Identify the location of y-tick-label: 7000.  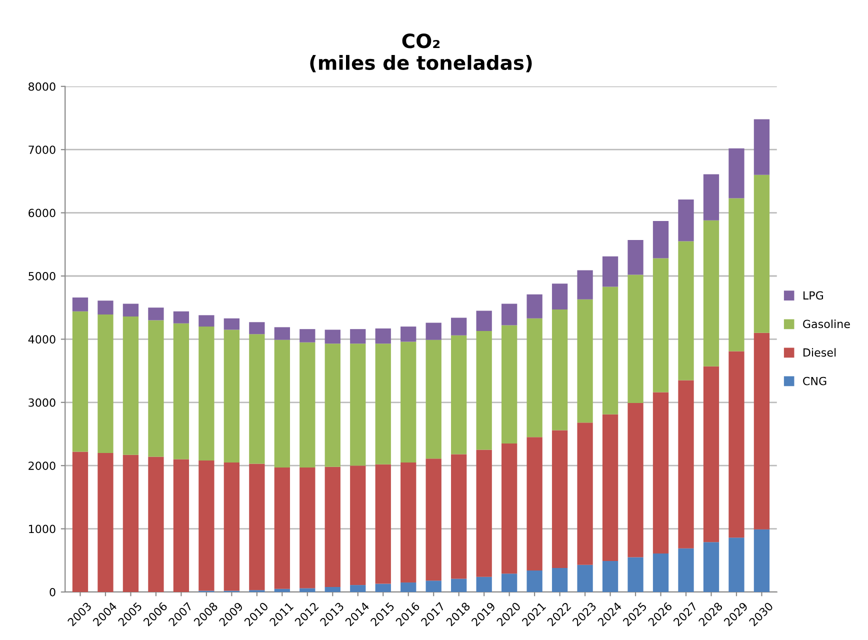
(42, 150).